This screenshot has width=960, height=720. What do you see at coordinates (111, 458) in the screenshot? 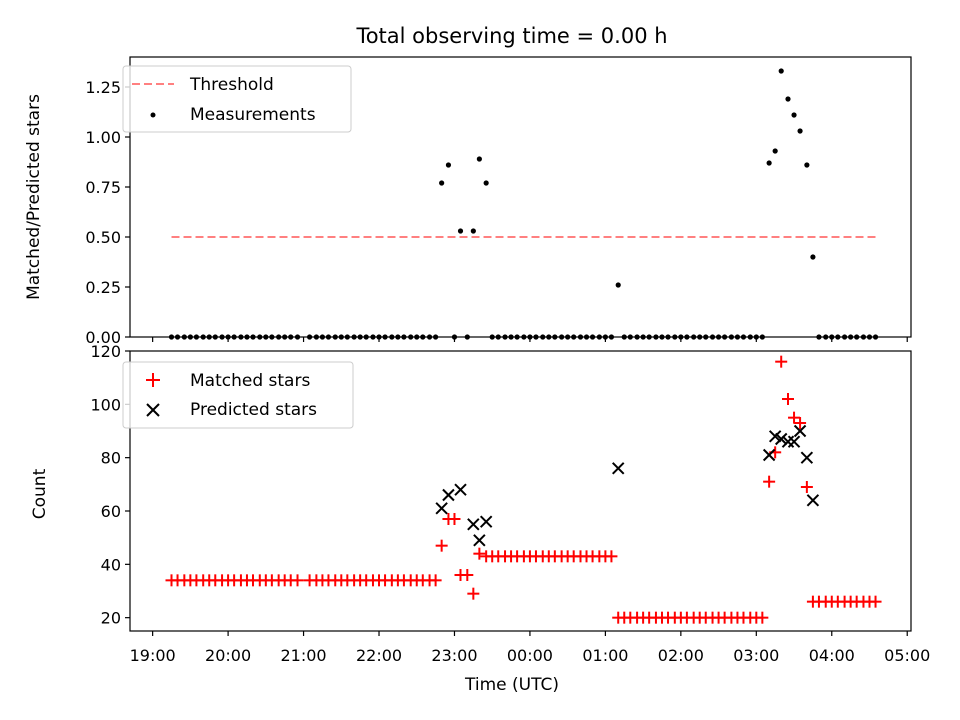
I see `bottom-y-tick-label: 80` at bounding box center [111, 458].